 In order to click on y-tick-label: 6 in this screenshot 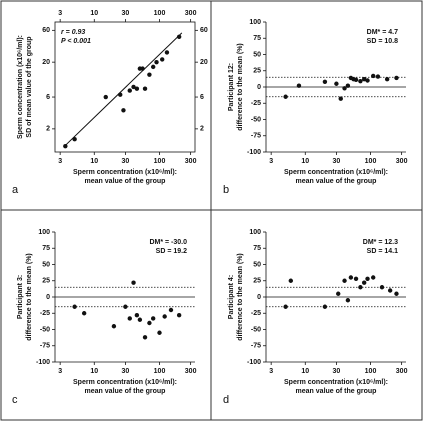, I will do `click(48, 97)`.